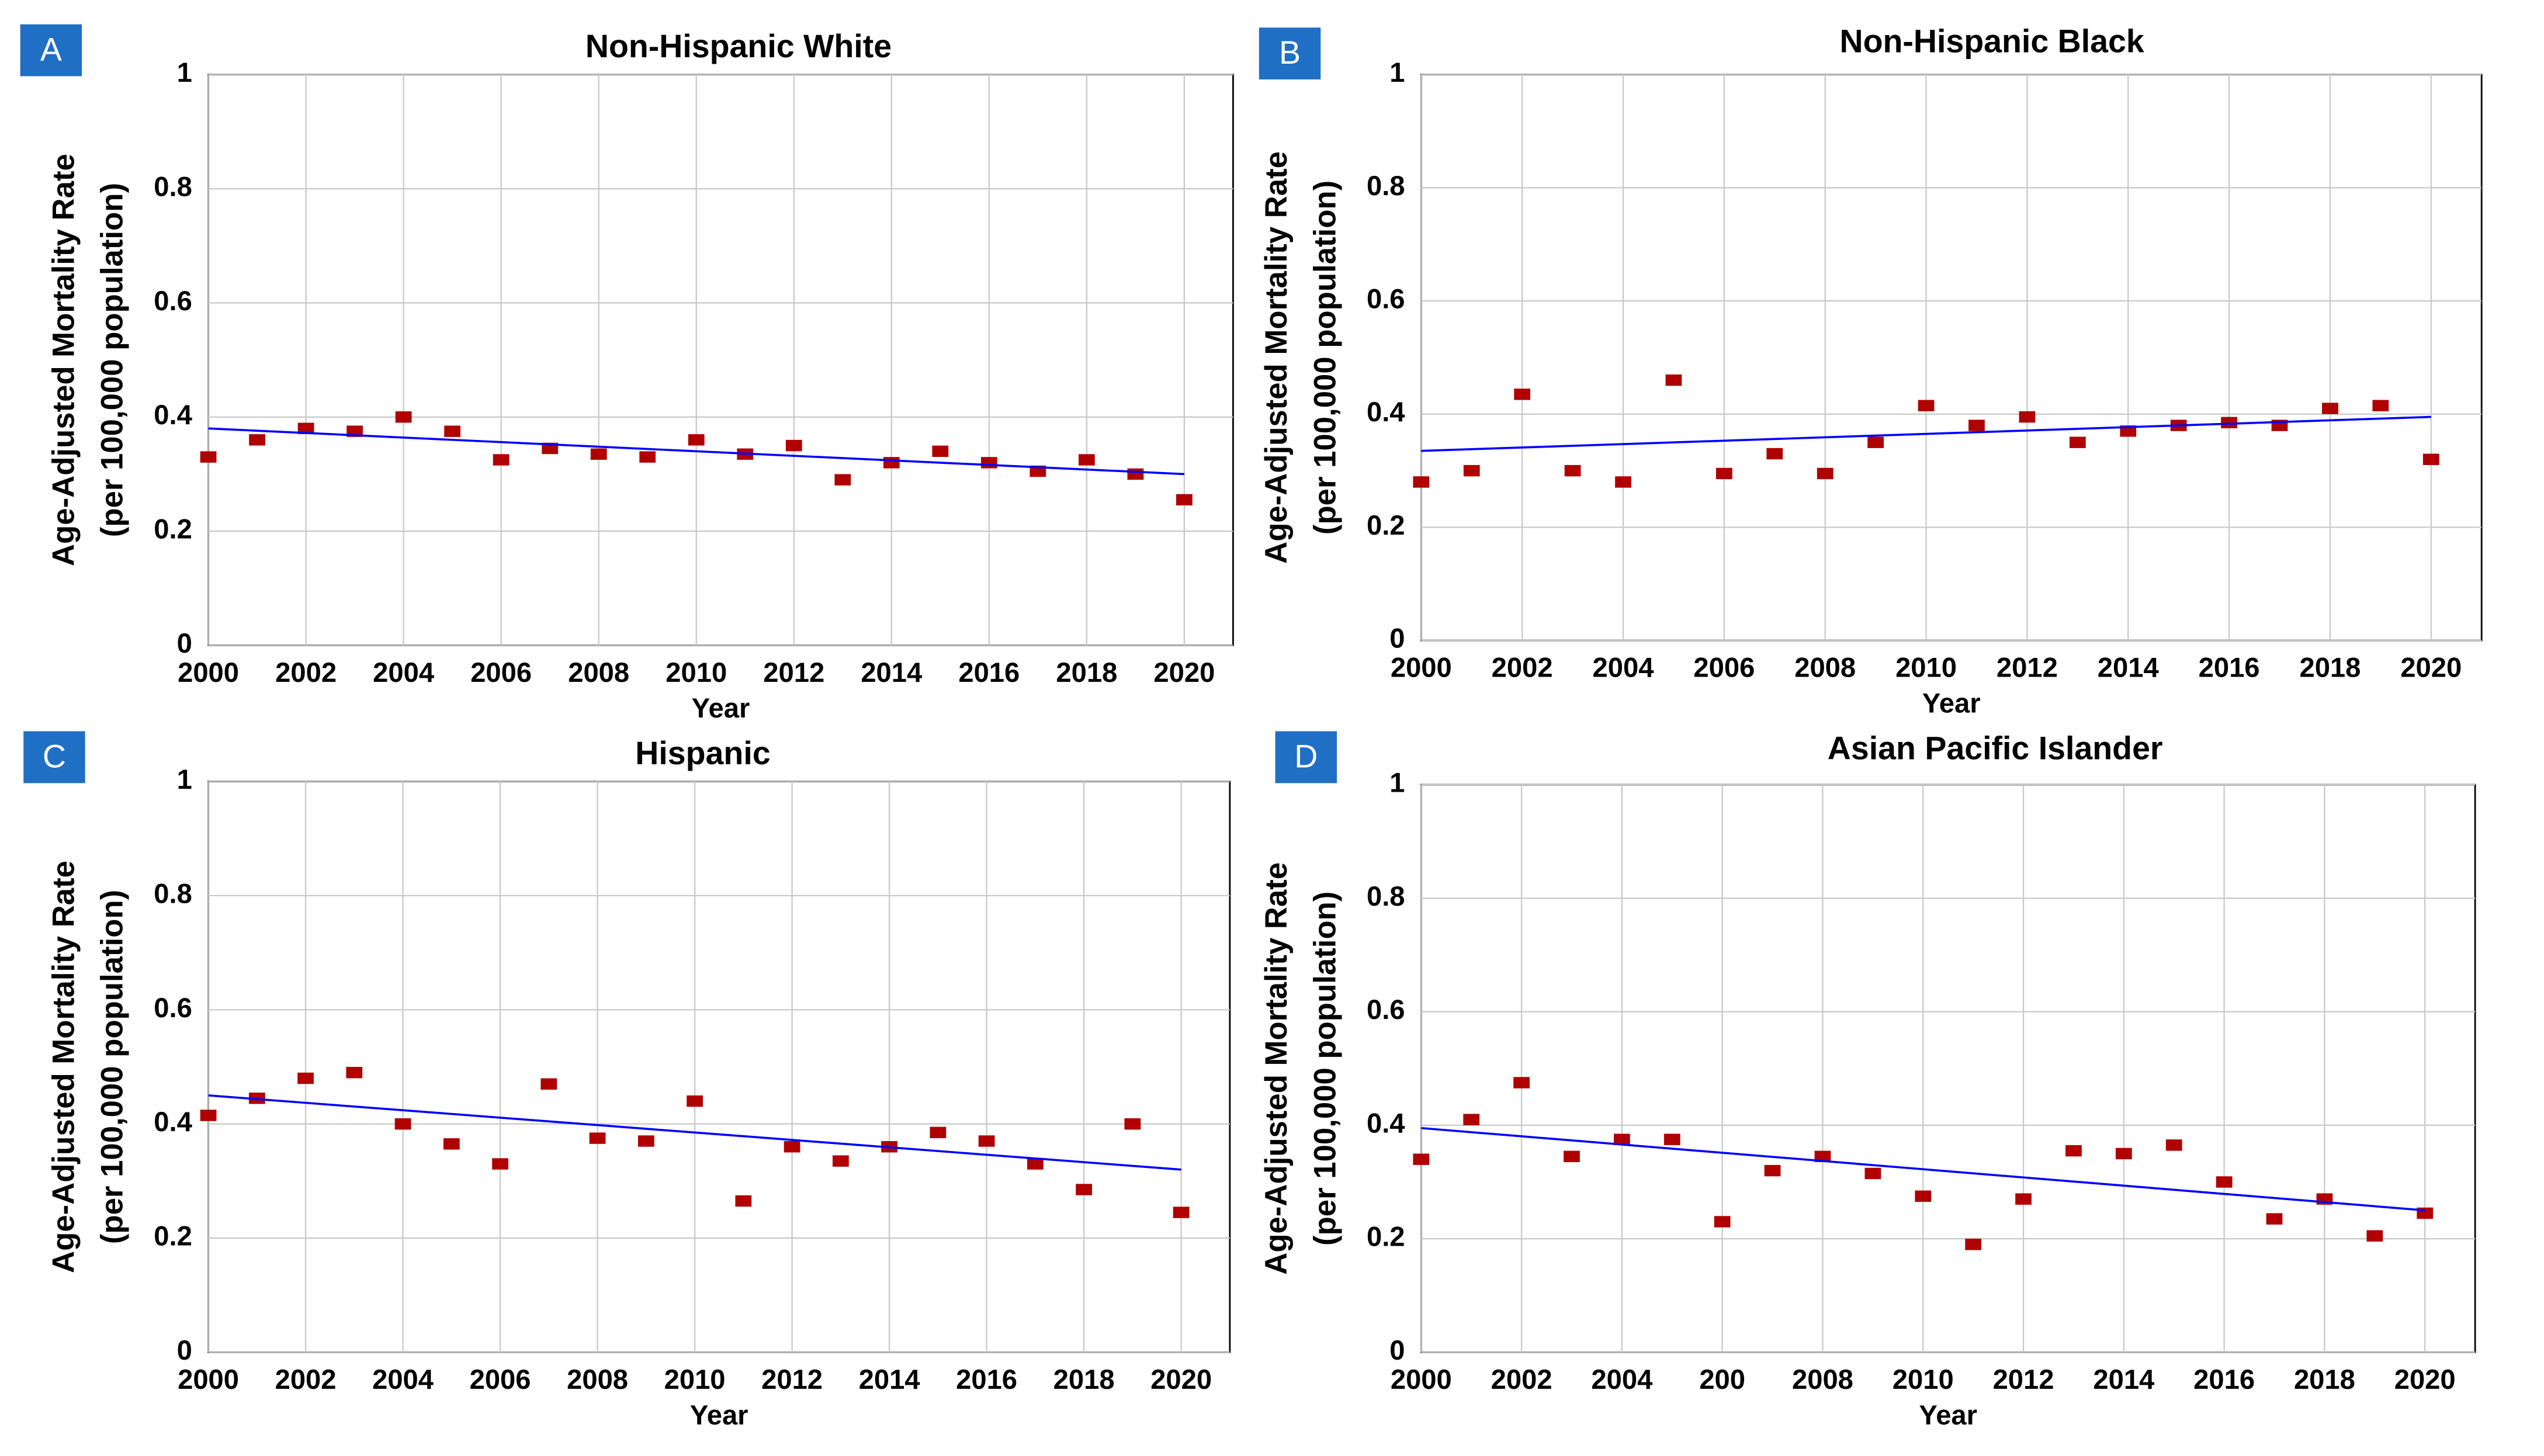 The height and width of the screenshot is (1456, 2544). What do you see at coordinates (1397, 72) in the screenshot?
I see `y-tick-label: 1` at bounding box center [1397, 72].